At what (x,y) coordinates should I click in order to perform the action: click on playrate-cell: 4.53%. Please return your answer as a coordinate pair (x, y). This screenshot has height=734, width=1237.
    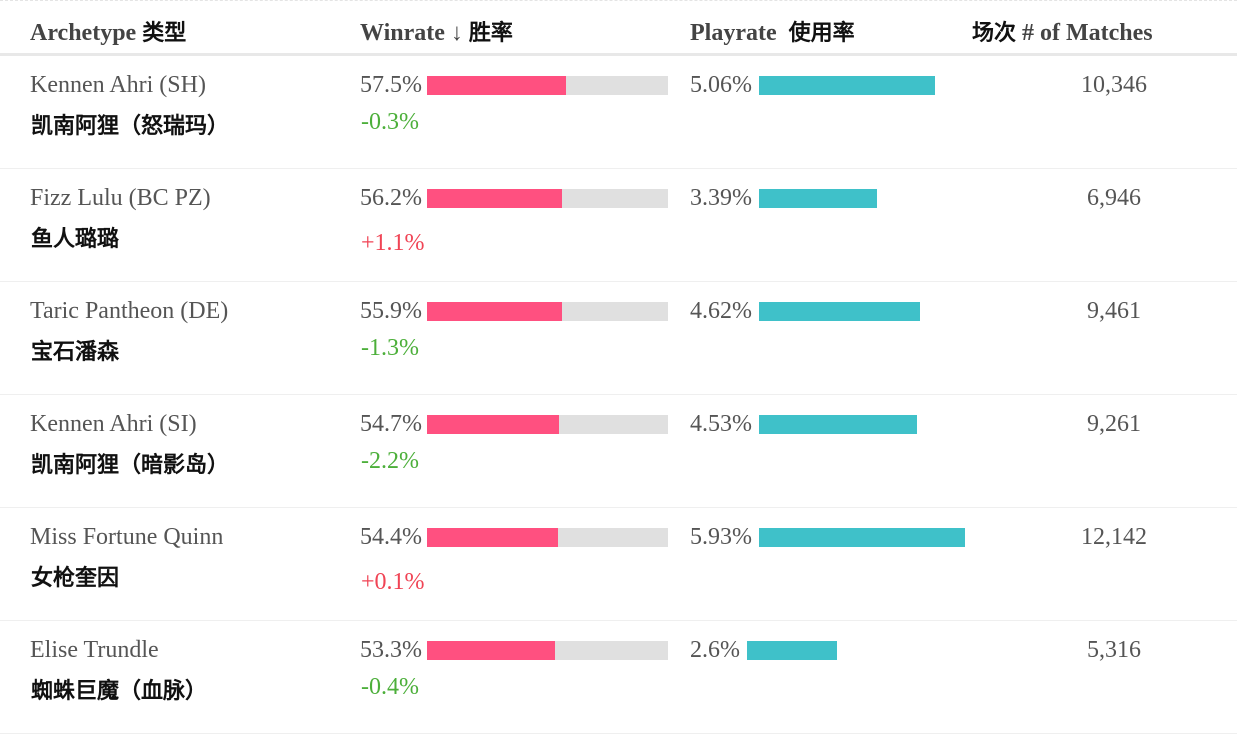
    Looking at the image, I should click on (803, 424).